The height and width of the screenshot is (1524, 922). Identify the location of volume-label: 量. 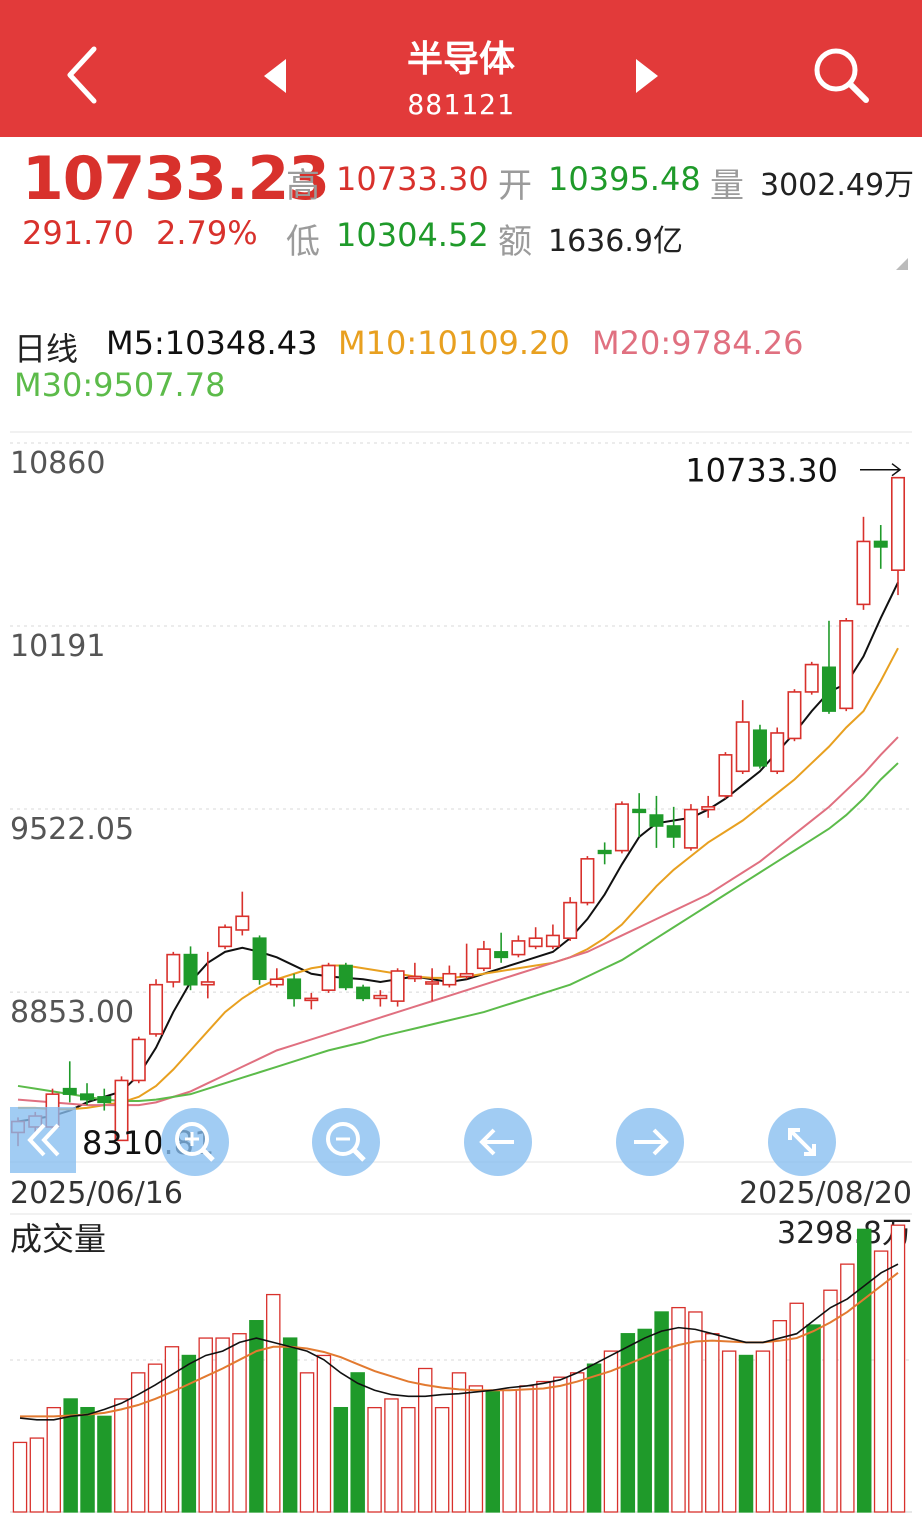
(727, 186).